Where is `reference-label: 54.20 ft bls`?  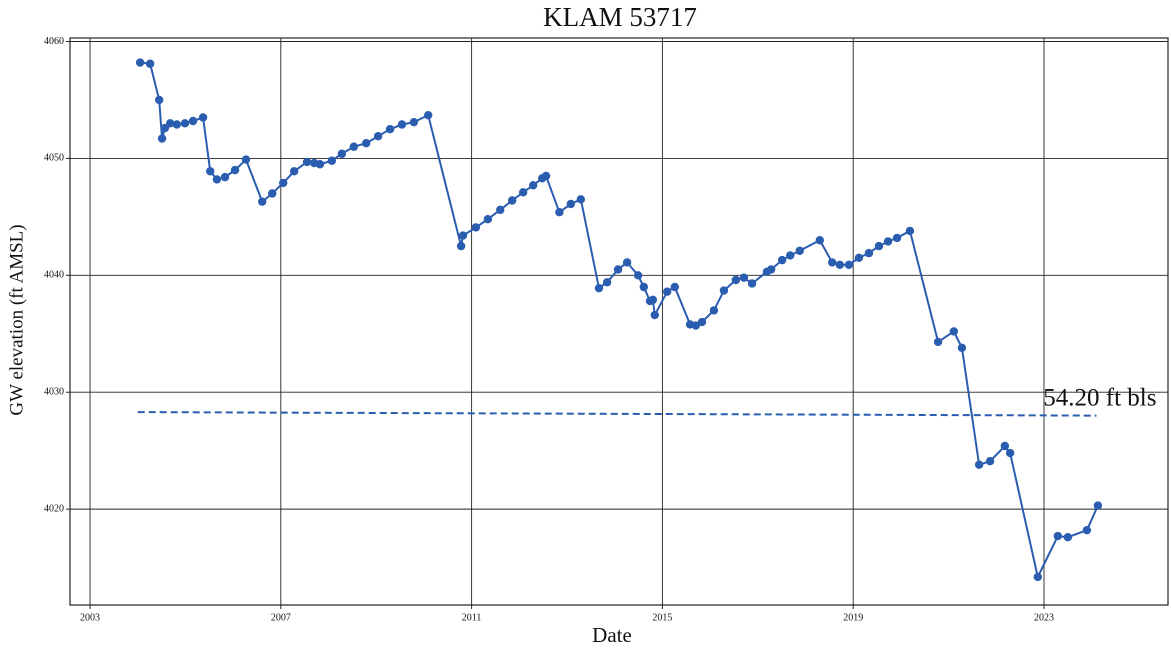
reference-label: 54.20 ft bls is located at coordinates (1099, 397).